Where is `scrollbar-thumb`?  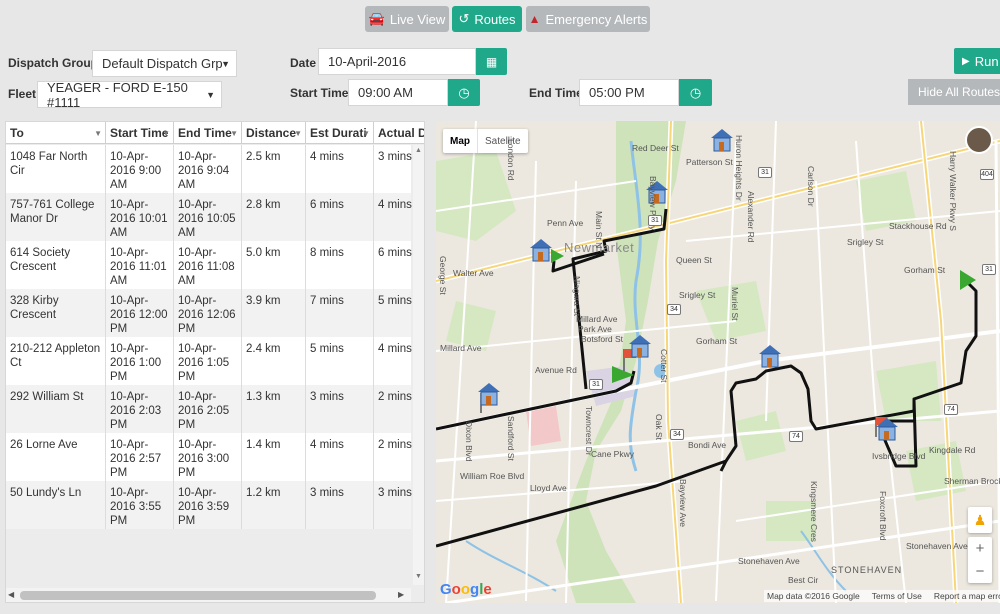
scrollbar-thumb is located at coordinates (198, 595).